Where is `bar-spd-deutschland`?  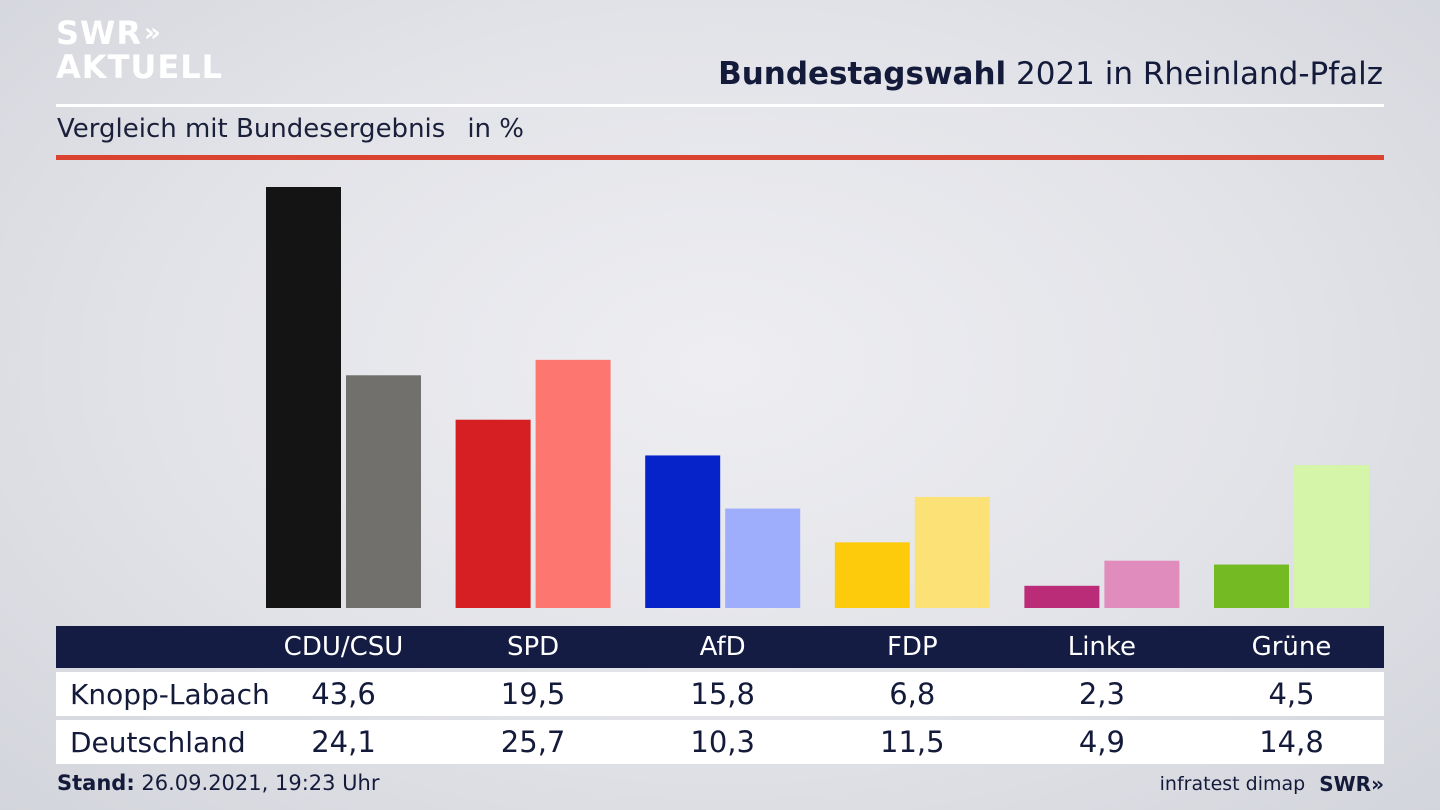
bar-spd-deutschland is located at coordinates (573, 483).